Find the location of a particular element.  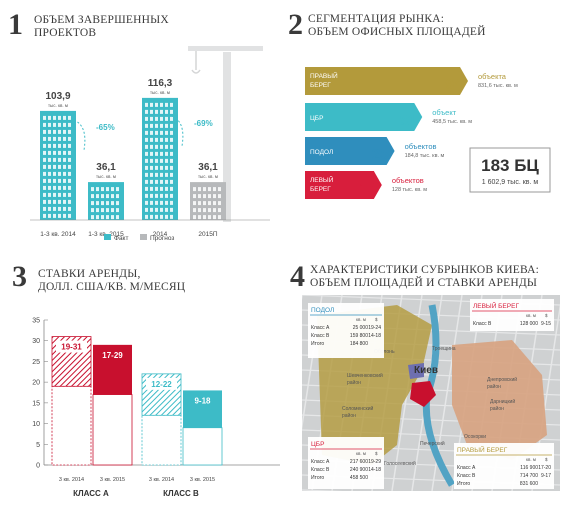

table-cell: Итого is located at coordinates (463, 484).